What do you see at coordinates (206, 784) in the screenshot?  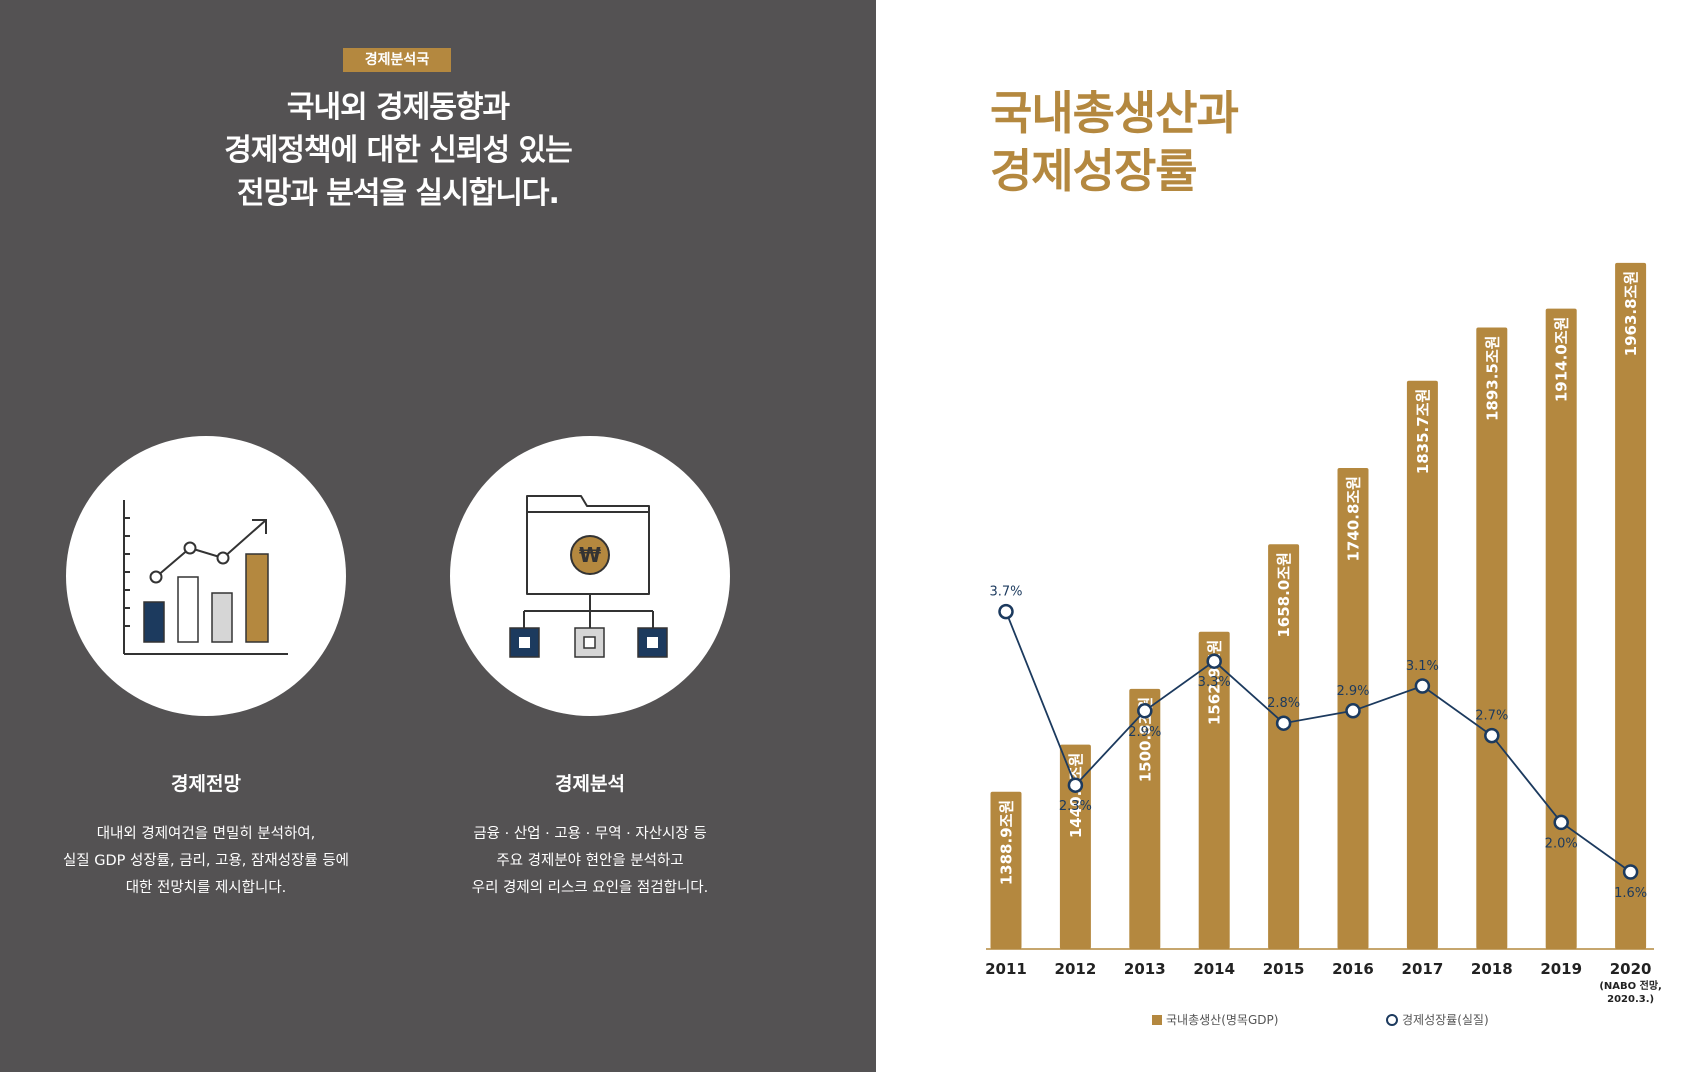 I see `forecast-title: 경제전망` at bounding box center [206, 784].